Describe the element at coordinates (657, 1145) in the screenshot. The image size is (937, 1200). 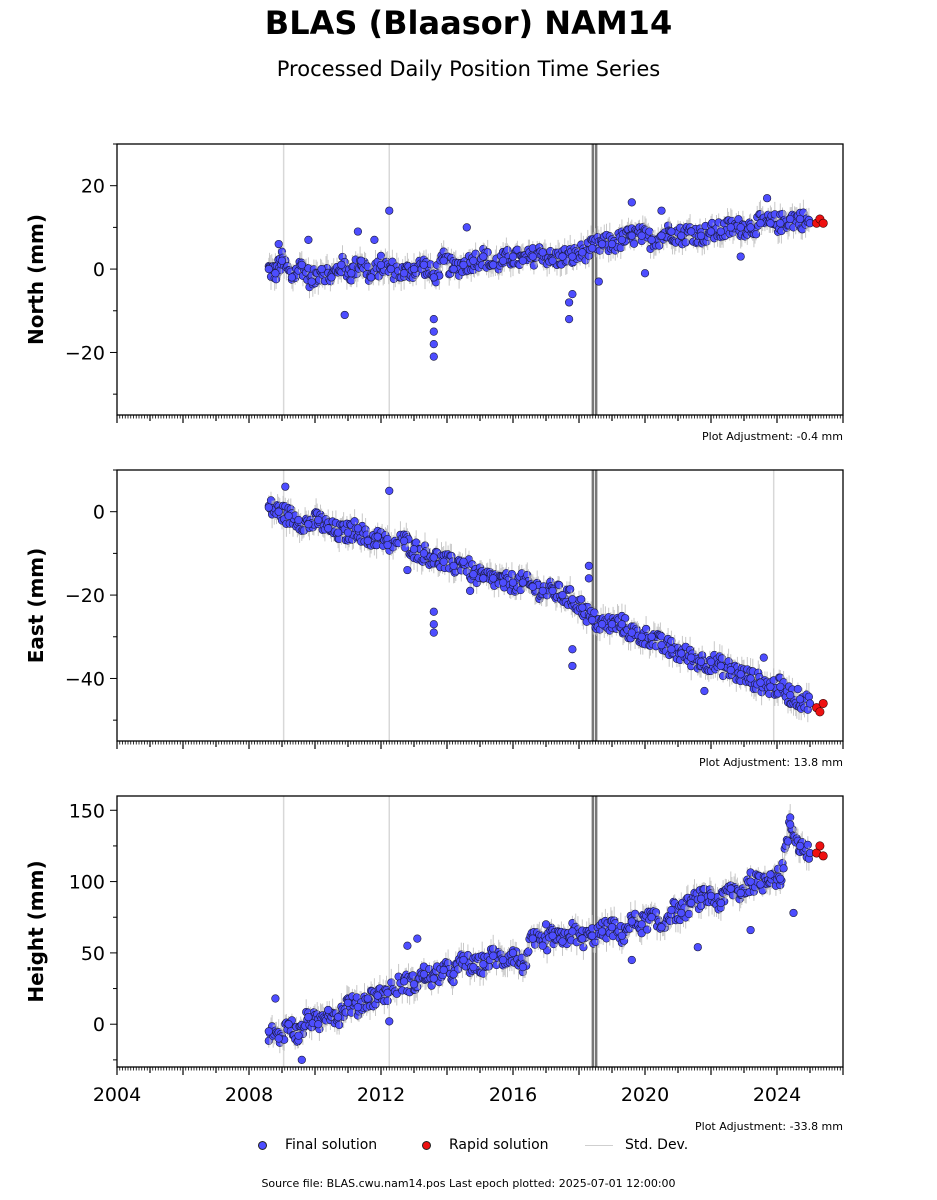
I see `legend-std-label: Std. Dev.` at that location.